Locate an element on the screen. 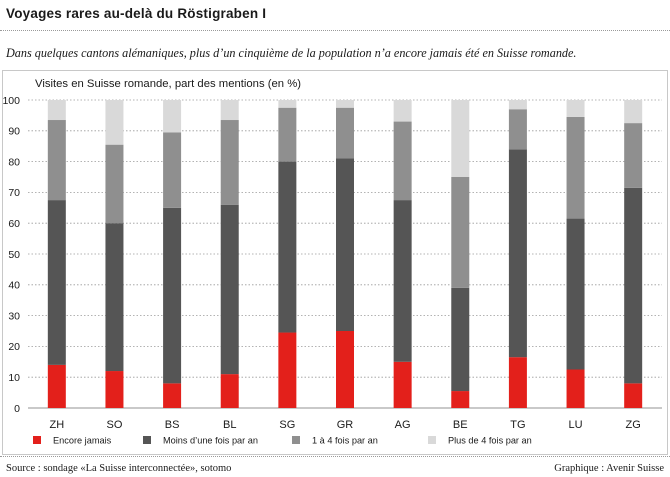 Image resolution: width=670 pixels, height=477 pixels. y-tick-label: 70 is located at coordinates (14, 193).